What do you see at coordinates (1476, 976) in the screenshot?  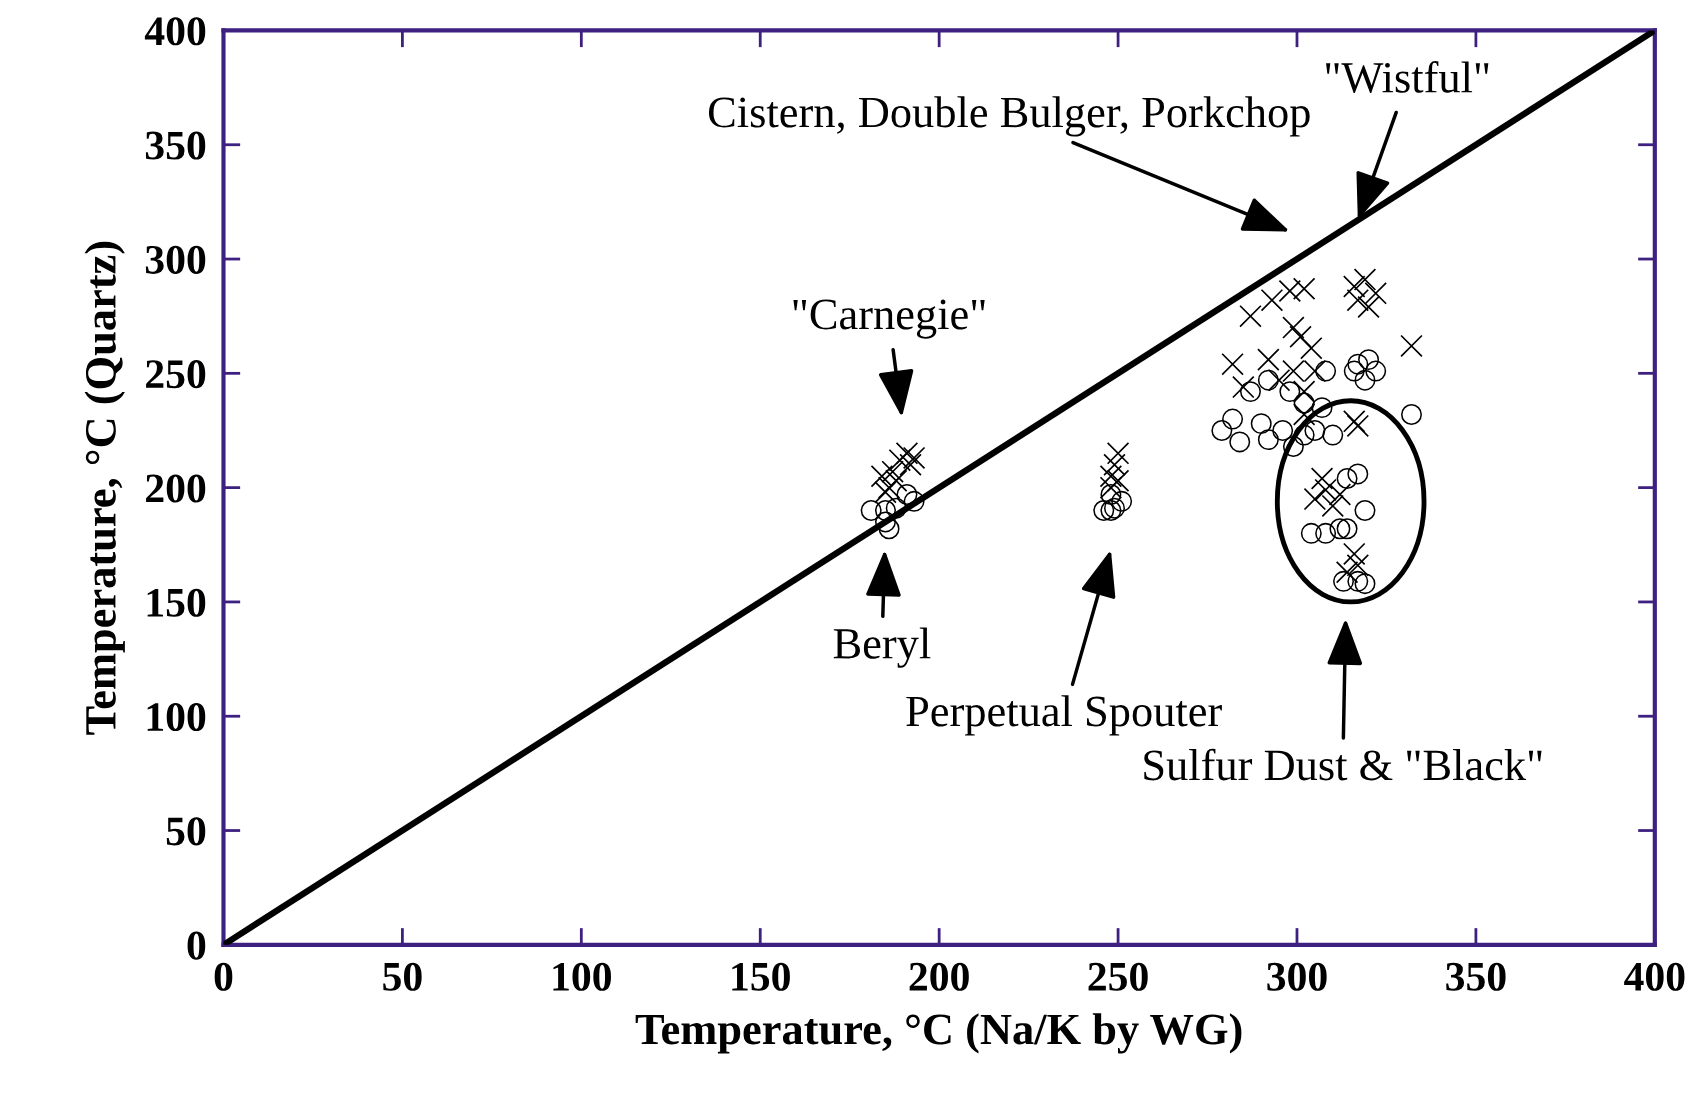 I see `x-tick-label: 350` at bounding box center [1476, 976].